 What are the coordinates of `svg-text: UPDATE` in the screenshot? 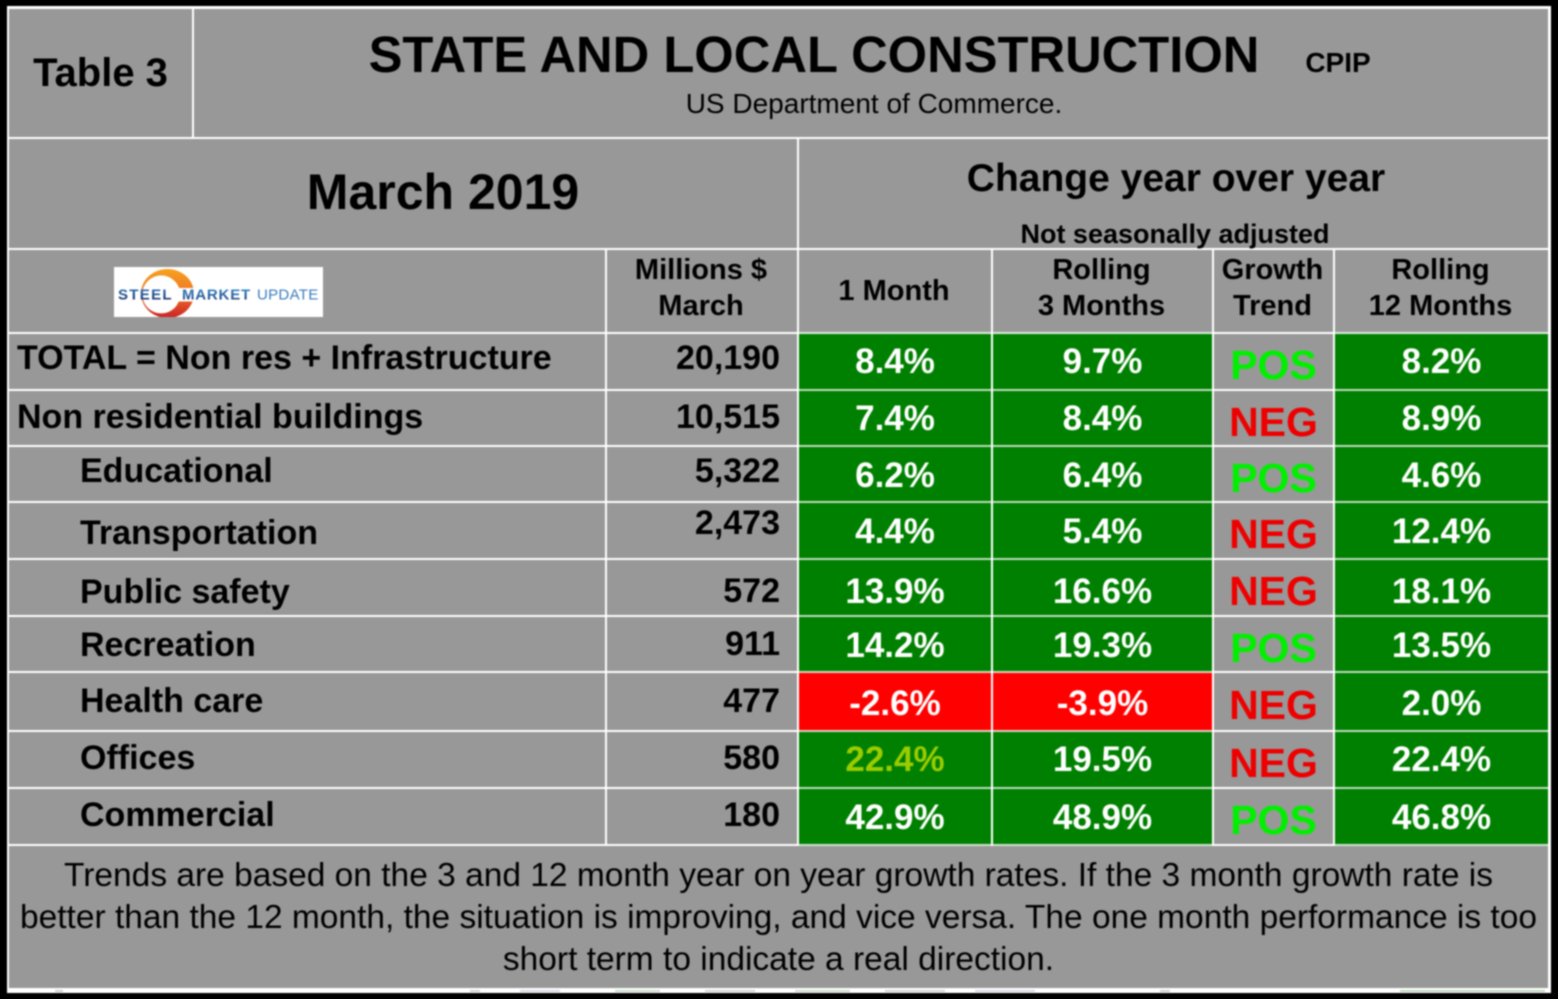 It's located at (288, 295).